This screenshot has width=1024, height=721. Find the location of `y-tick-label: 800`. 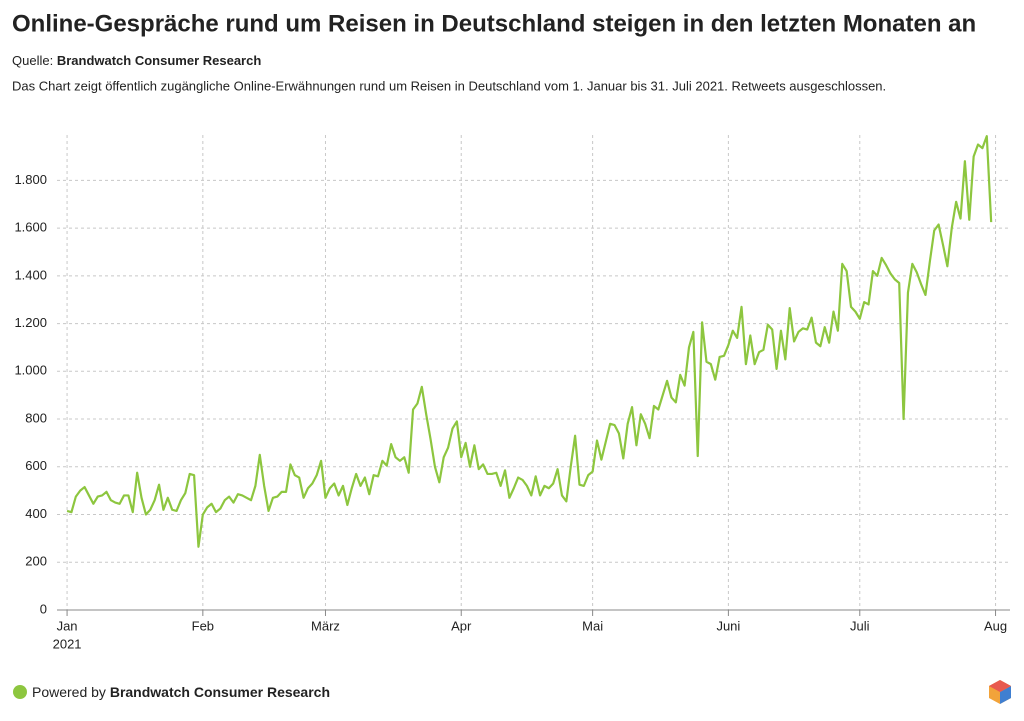

y-tick-label: 800 is located at coordinates (36, 417).